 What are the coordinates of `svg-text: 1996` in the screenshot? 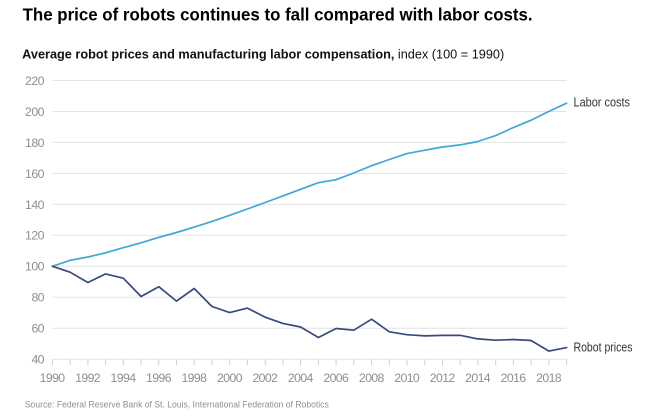 It's located at (159, 378).